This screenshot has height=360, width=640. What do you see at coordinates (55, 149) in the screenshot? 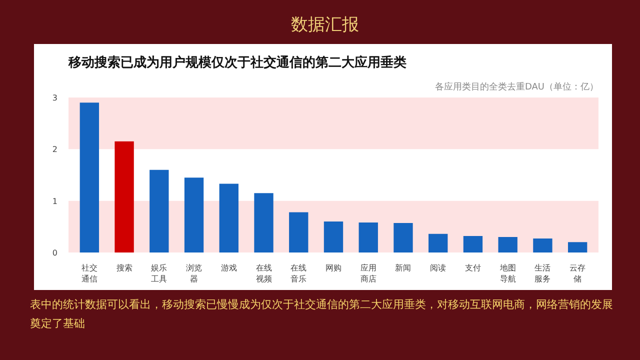
I see `y-tick-label: 2` at bounding box center [55, 149].